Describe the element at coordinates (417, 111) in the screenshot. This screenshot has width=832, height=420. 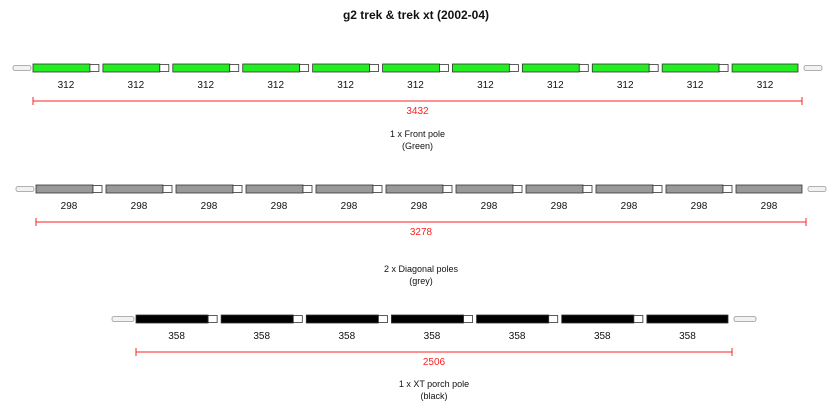
I see `total-length-label: 3432` at that location.